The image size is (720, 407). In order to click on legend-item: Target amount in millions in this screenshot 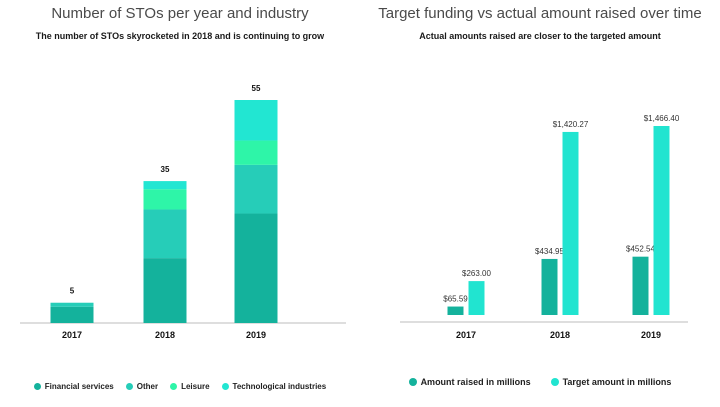, I will do `click(611, 382)`.